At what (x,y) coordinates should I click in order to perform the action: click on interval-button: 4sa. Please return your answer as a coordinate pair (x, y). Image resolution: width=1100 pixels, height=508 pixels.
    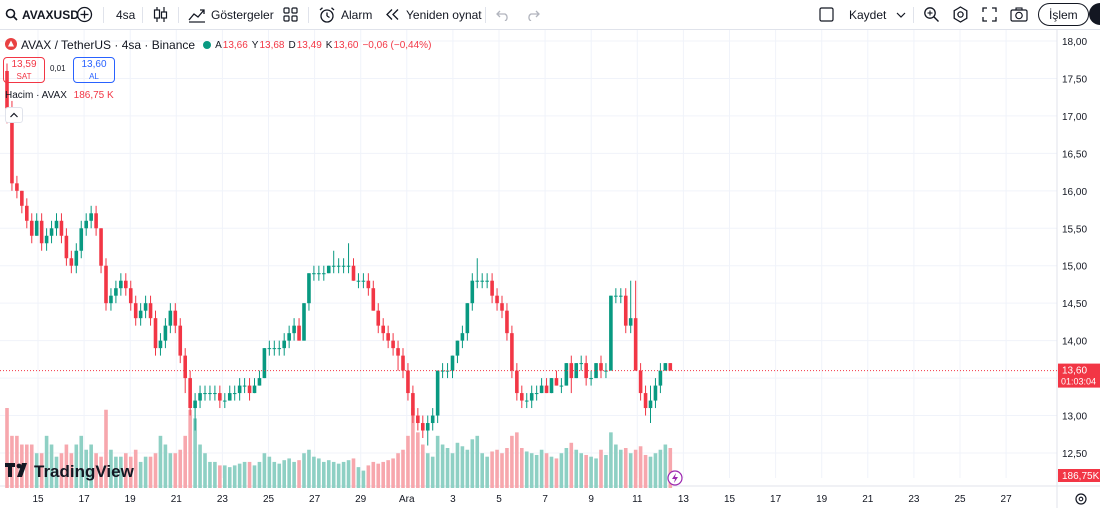
    Looking at the image, I should click on (125, 14).